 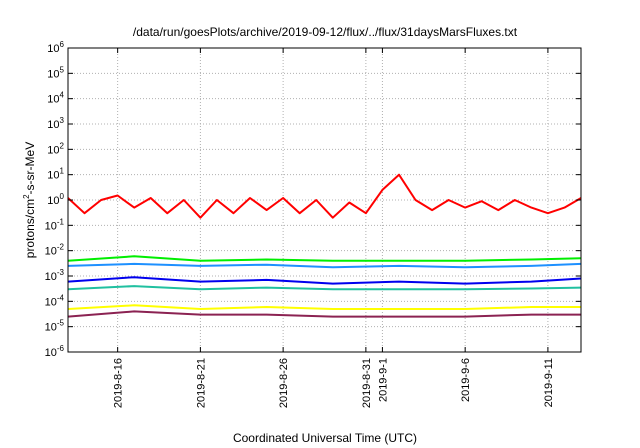 What do you see at coordinates (30, 168) in the screenshot?
I see `y-axis-label-rest: -s-sr-MeV` at bounding box center [30, 168].